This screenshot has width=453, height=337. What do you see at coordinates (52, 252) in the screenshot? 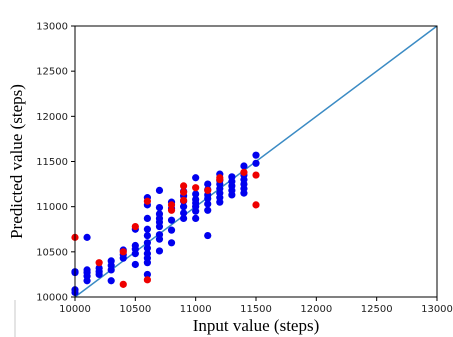
I see `y-tick-label: 10500` at bounding box center [52, 252].